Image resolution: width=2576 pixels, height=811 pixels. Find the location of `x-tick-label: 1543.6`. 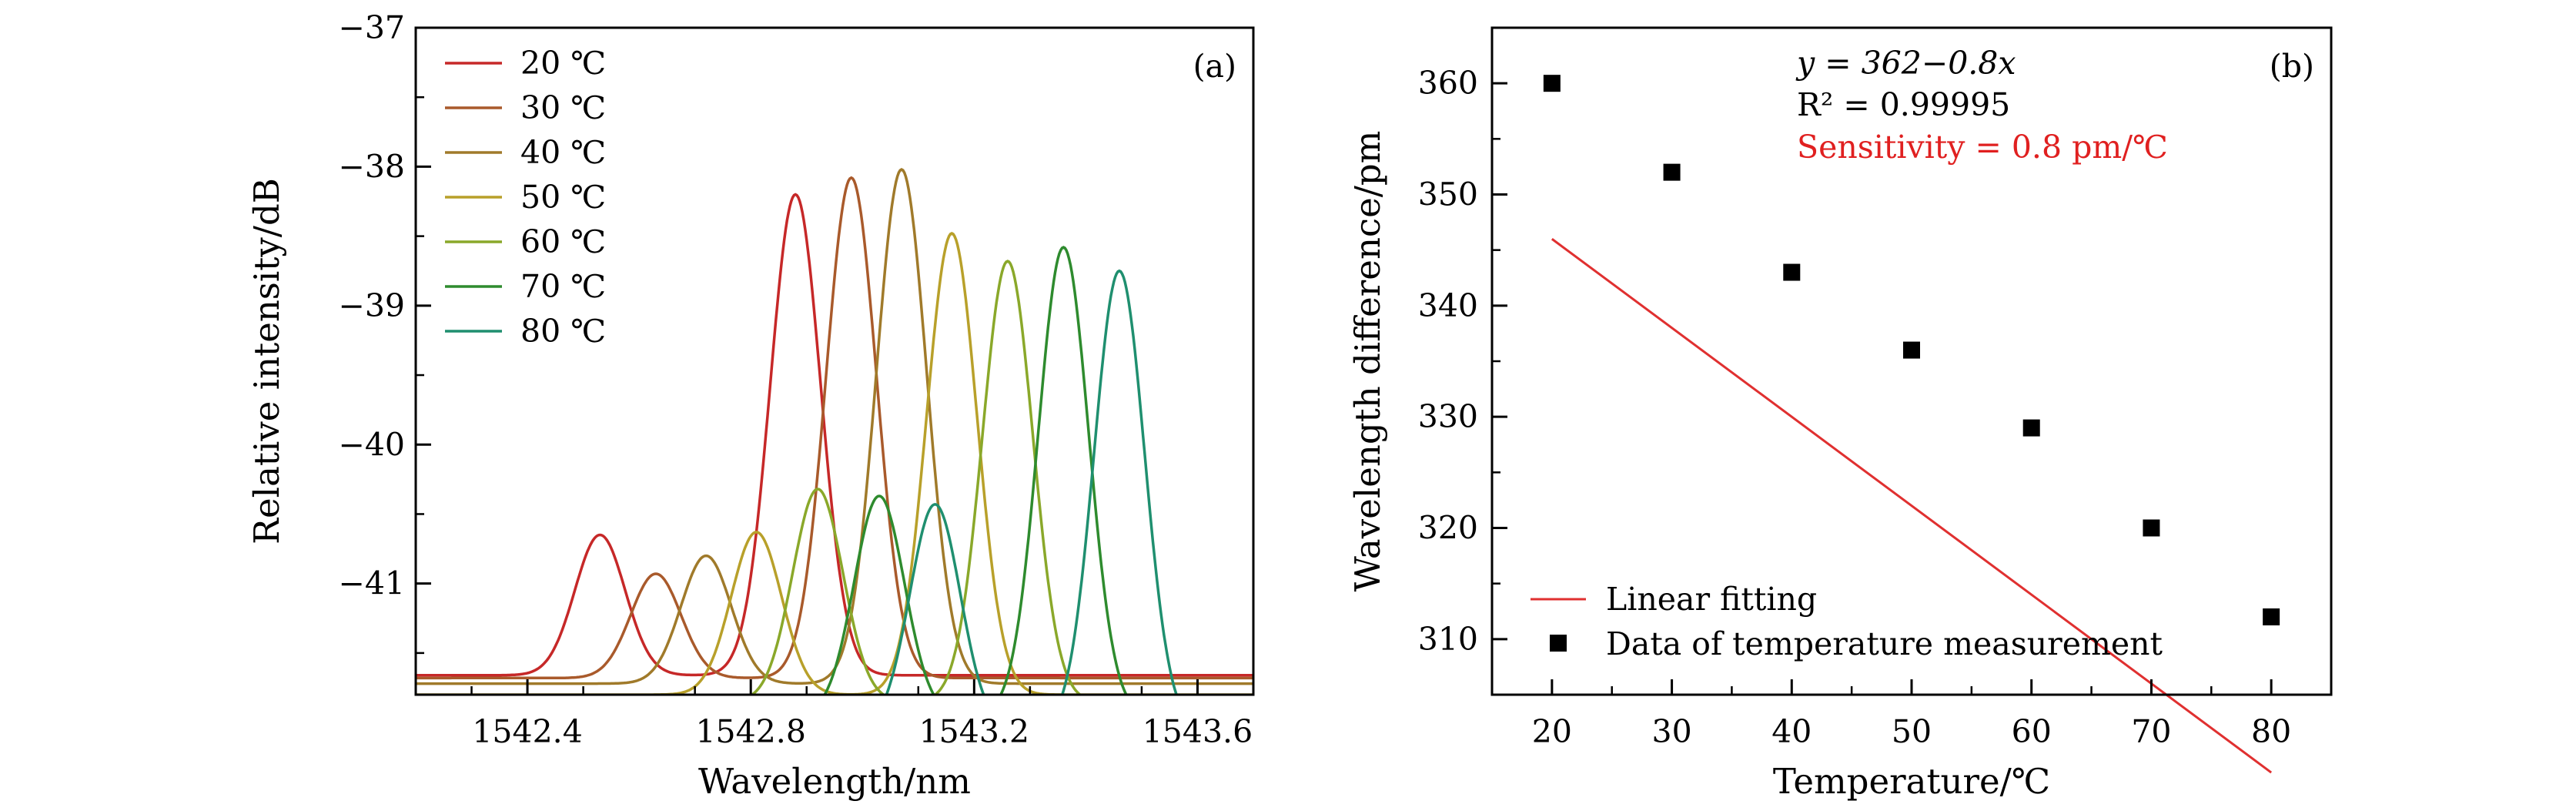

x-tick-label: 1543.6 is located at coordinates (1197, 732).